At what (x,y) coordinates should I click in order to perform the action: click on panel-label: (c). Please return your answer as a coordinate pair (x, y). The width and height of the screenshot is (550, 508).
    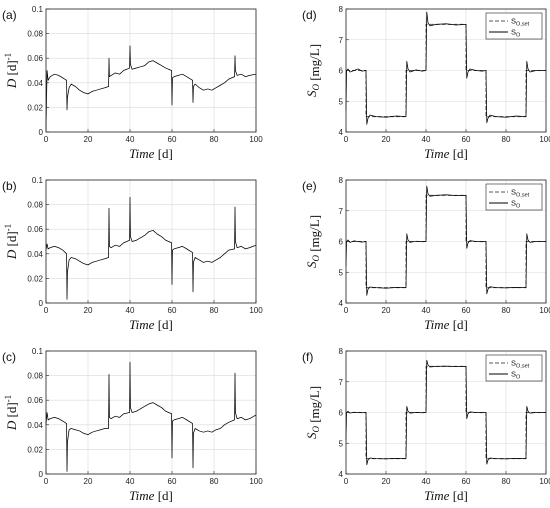
    Looking at the image, I should click on (9, 357).